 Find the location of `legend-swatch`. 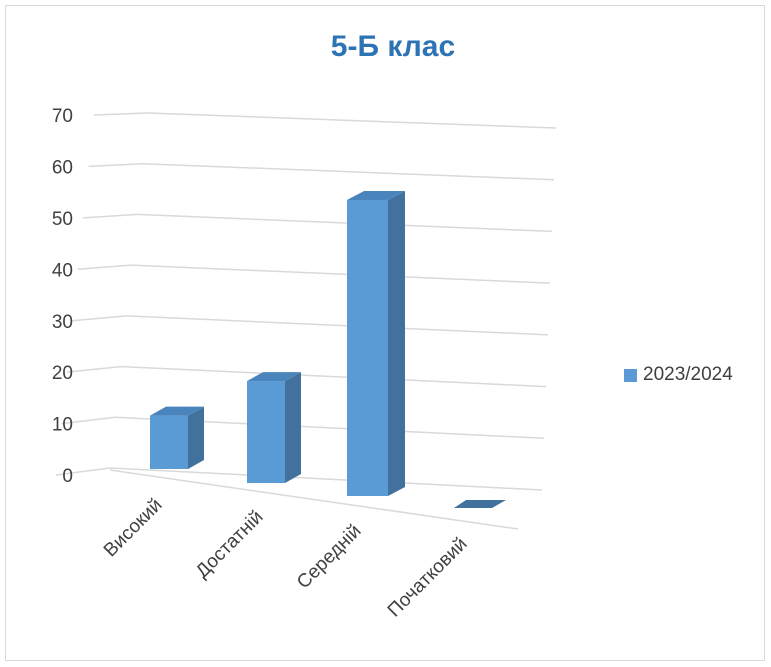

legend-swatch is located at coordinates (630, 375).